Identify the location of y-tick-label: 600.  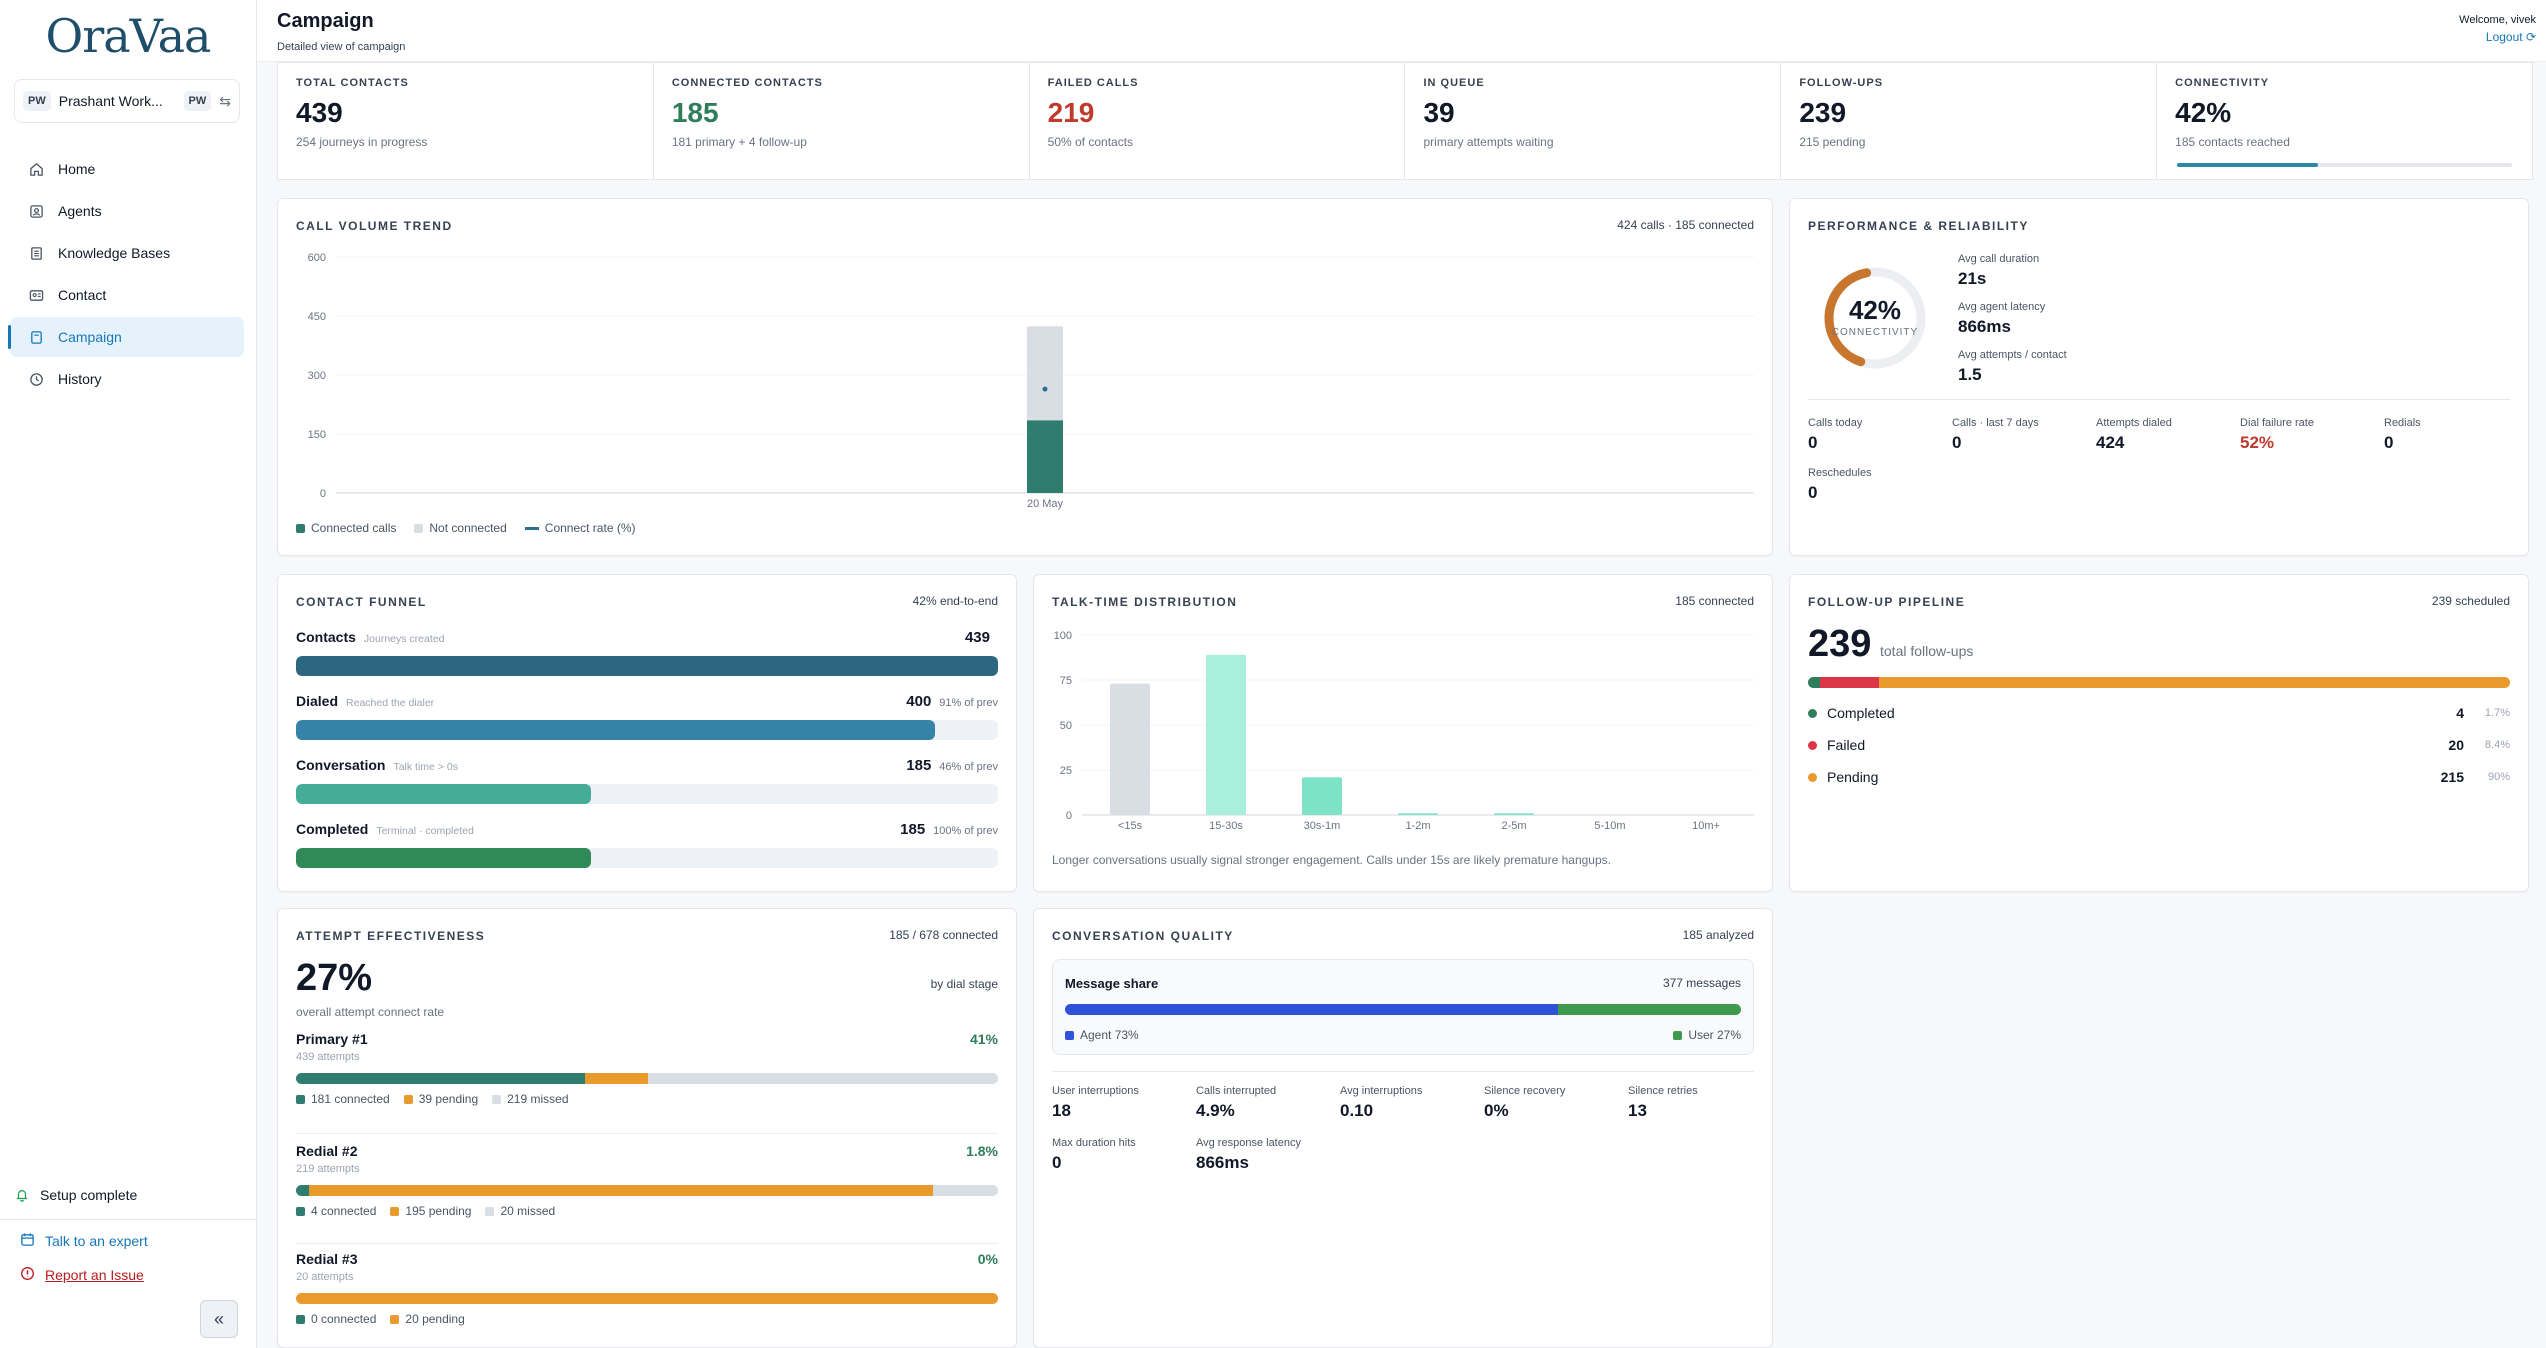
(317, 258).